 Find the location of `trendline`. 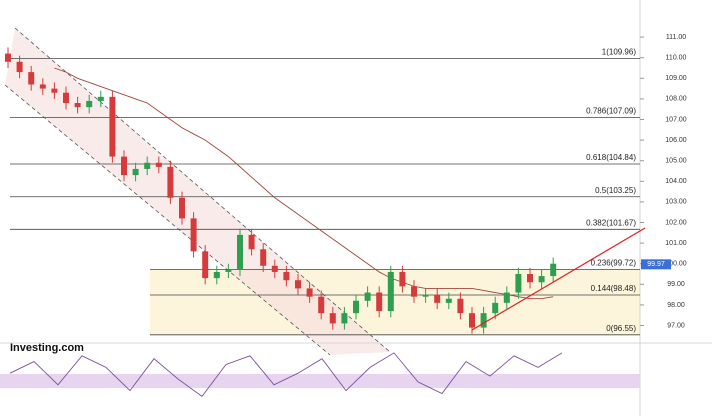

trendline is located at coordinates (558, 279).